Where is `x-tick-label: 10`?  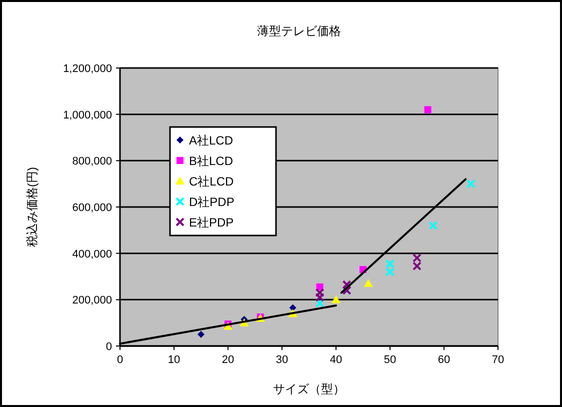
x-tick-label: 10 is located at coordinates (174, 360).